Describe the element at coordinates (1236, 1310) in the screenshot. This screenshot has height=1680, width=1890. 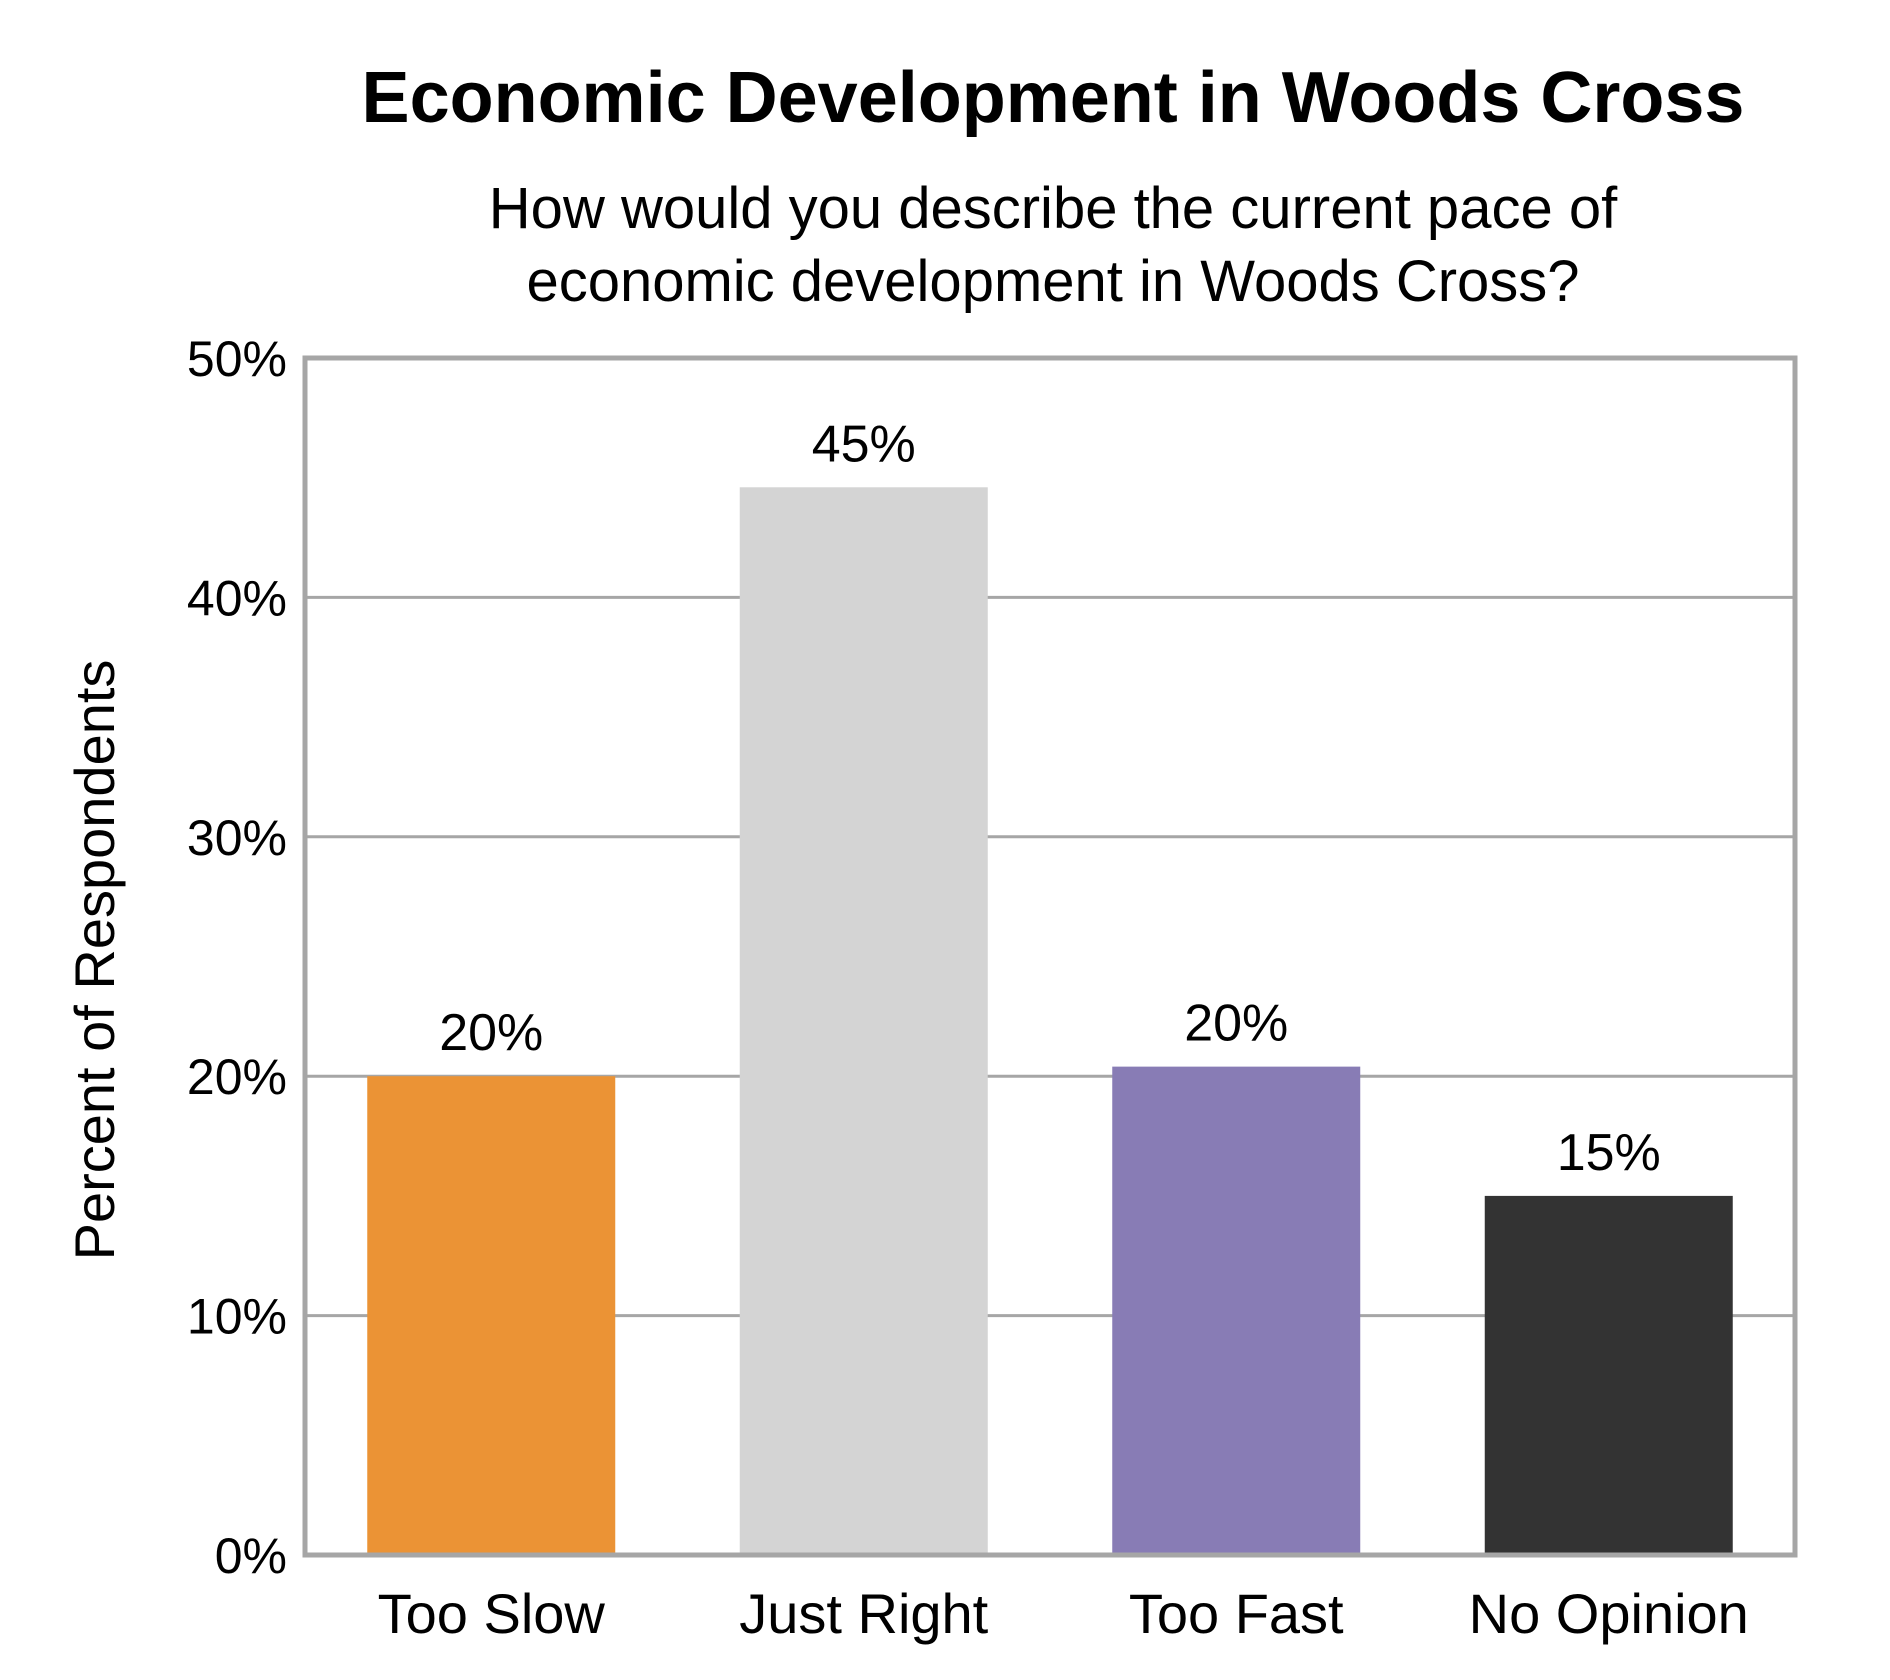
I see `bar-too-fast` at that location.